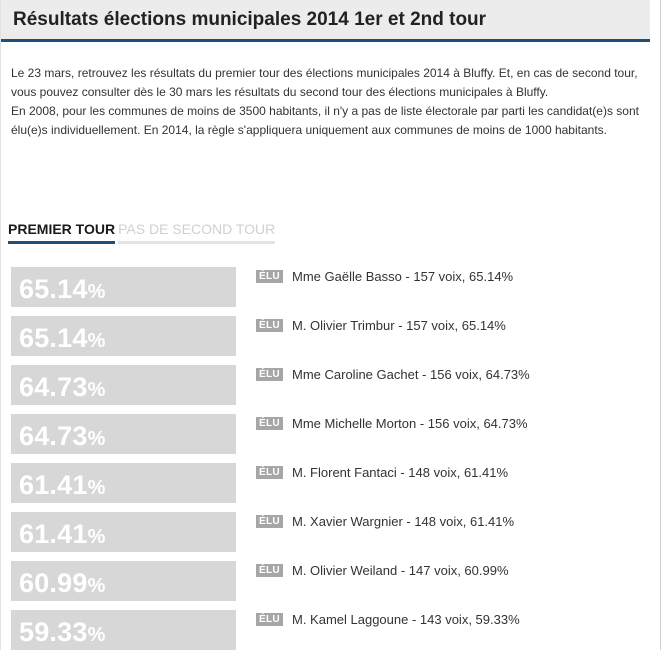 This screenshot has width=661, height=650. I want to click on candidate-result: Mme Gaëlle Basso - 157 voix, 65.14%, so click(403, 276).